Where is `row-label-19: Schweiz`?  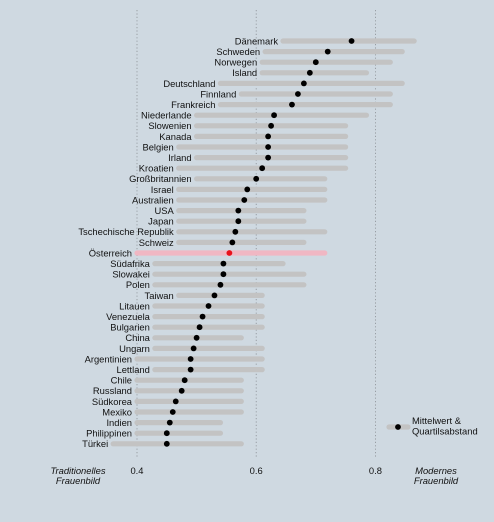
row-label-19: Schweiz is located at coordinates (156, 242).